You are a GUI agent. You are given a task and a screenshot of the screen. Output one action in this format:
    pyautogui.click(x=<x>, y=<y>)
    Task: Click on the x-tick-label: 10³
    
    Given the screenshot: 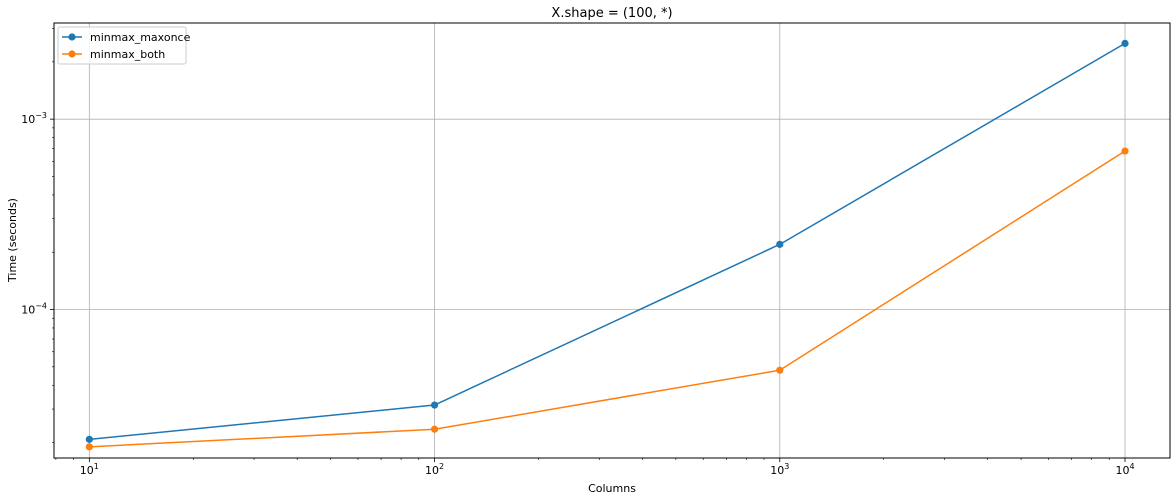 What is the action you would take?
    pyautogui.click(x=779, y=469)
    